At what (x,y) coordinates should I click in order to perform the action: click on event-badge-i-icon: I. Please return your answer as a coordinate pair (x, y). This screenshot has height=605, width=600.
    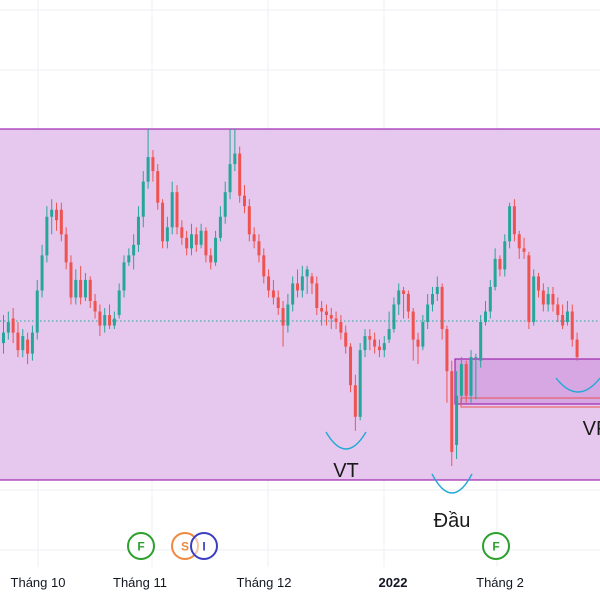
    Looking at the image, I should click on (204, 546).